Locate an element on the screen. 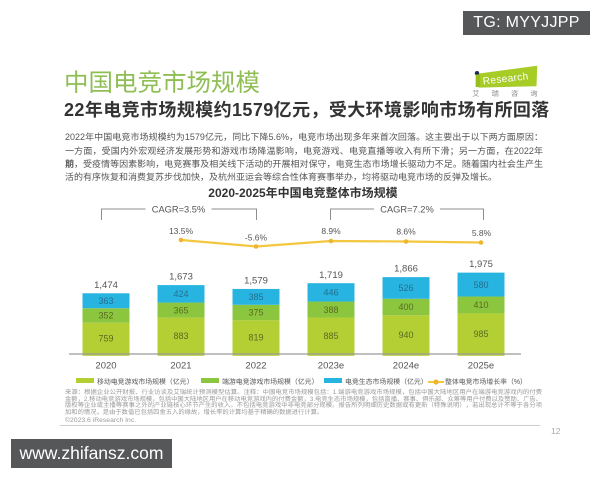  svg-text: CAGR=7.2% is located at coordinates (406, 210).